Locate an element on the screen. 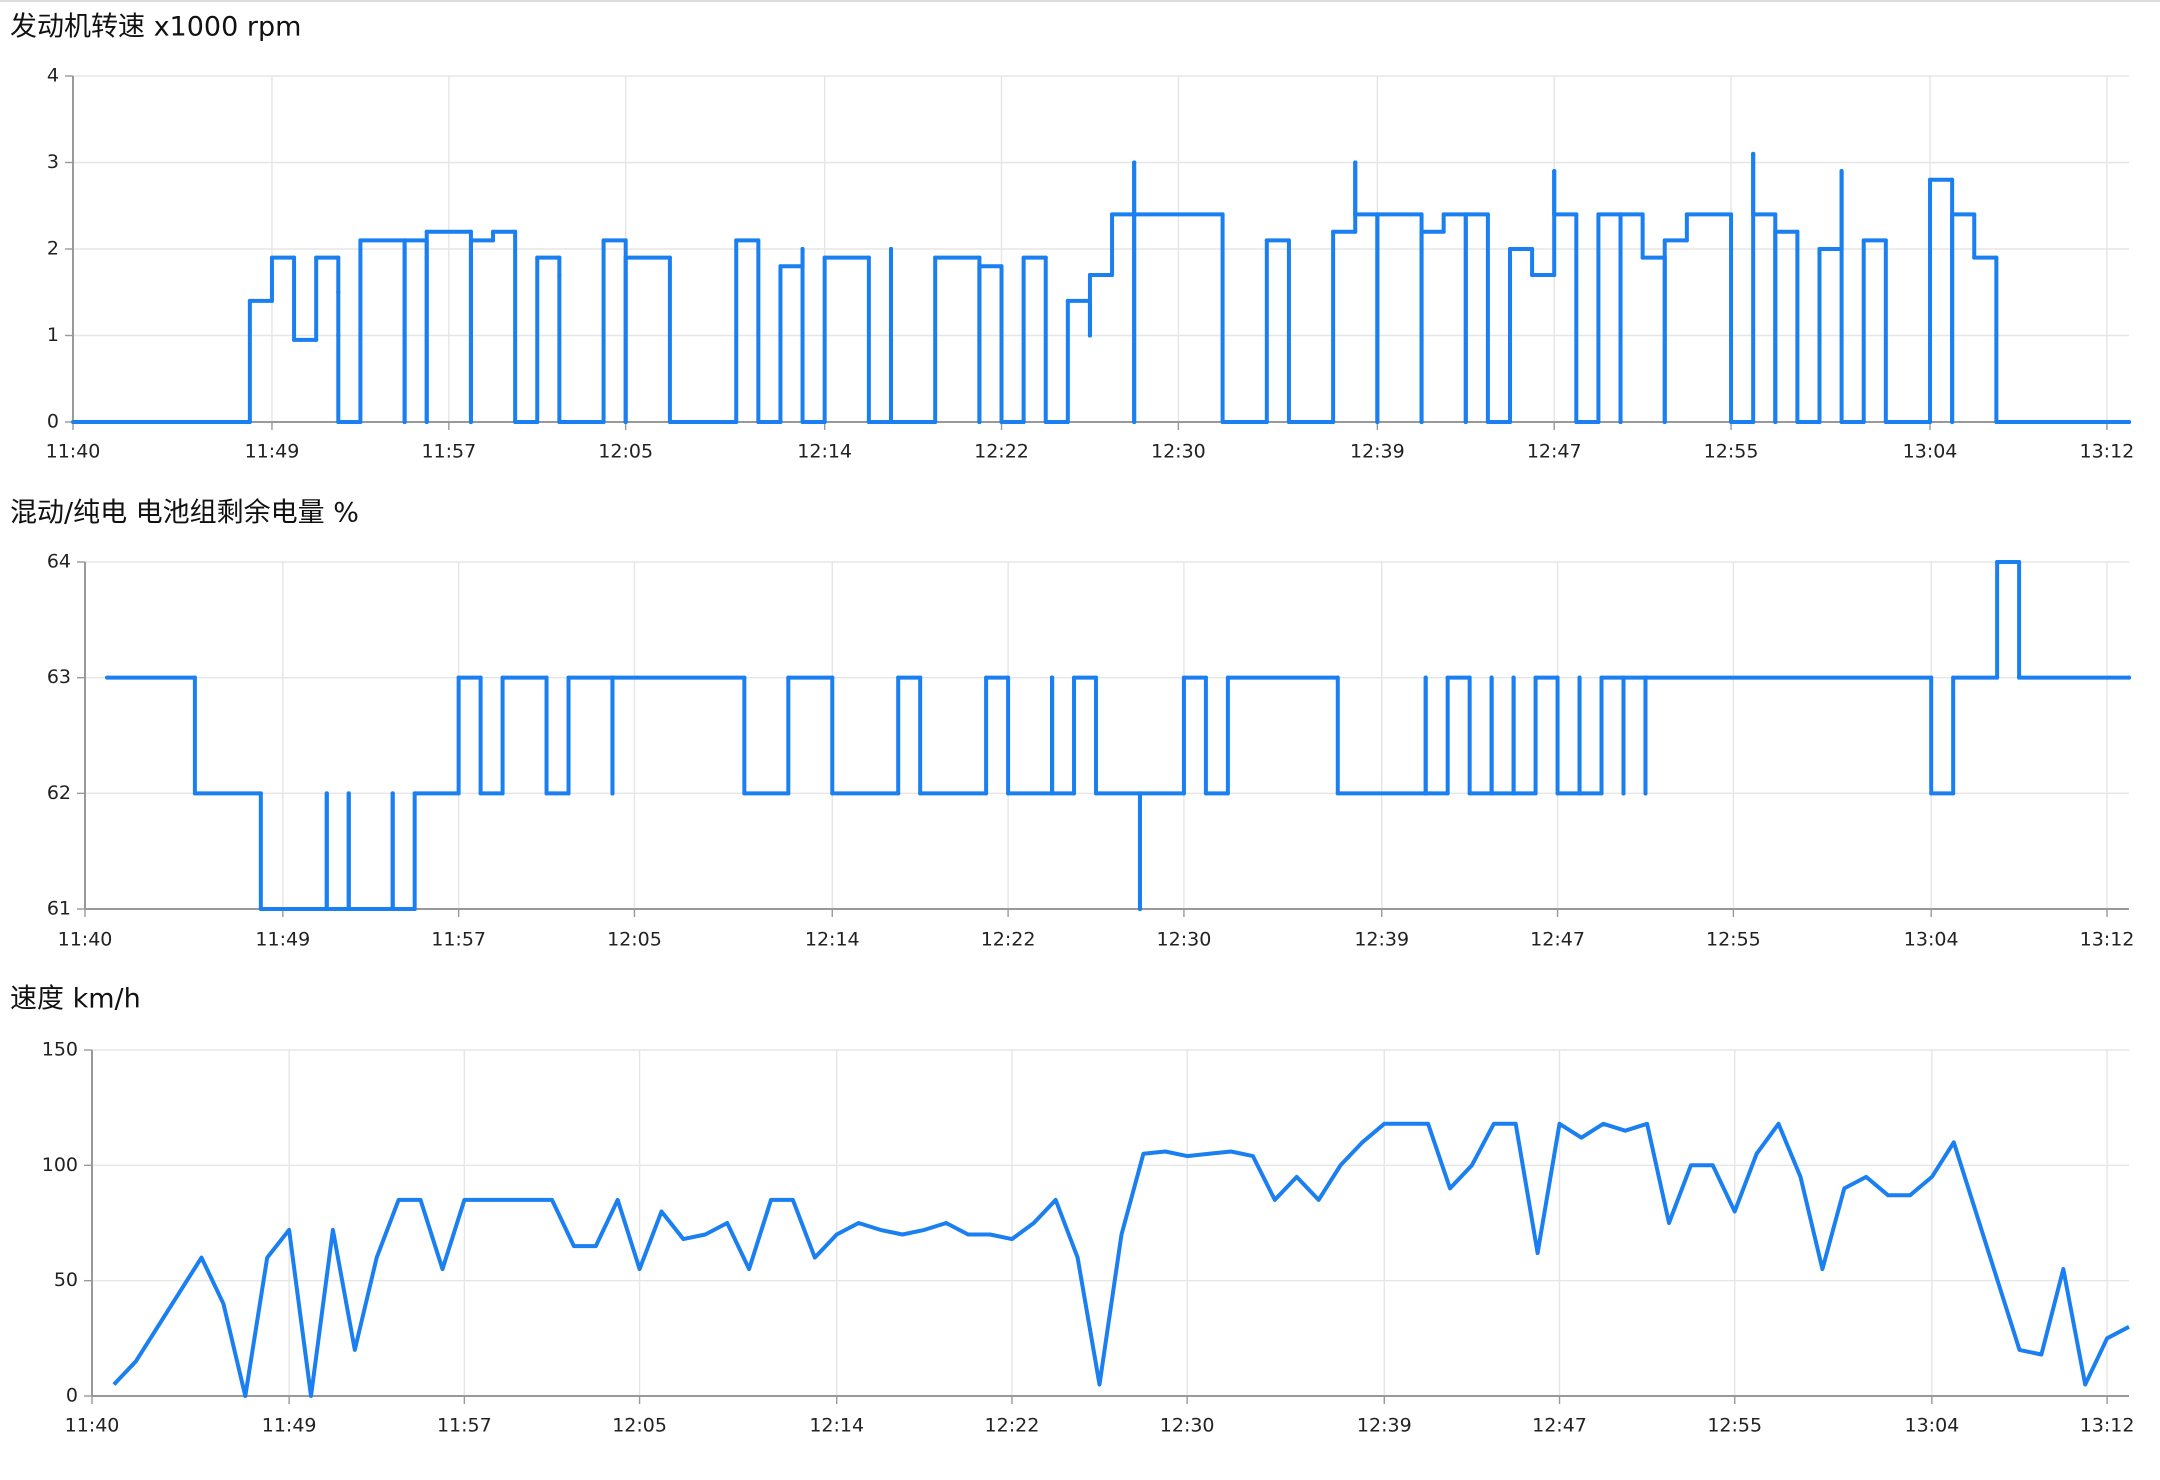  y-tick-label: 62 is located at coordinates (59, 793).